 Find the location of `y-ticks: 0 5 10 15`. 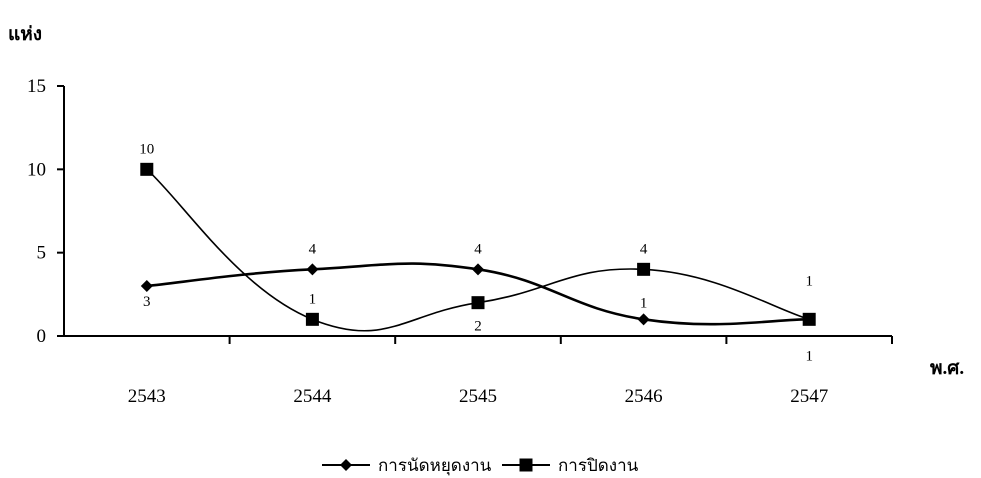

y-ticks: 0 5 10 15 is located at coordinates (45, 211).